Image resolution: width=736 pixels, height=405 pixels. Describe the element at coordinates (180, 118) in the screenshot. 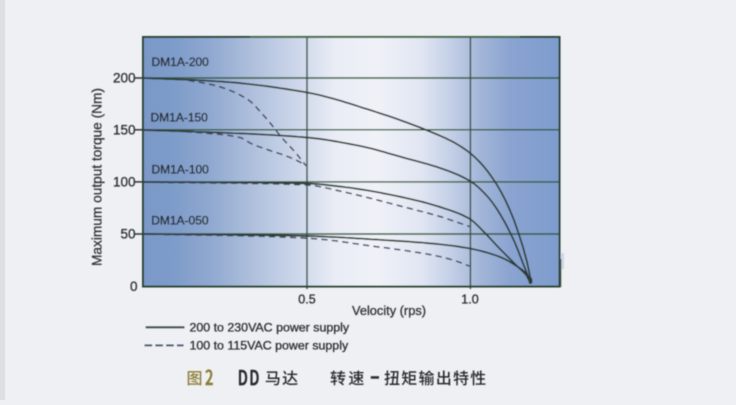

I see `svg-text: DM1A-150` at that location.